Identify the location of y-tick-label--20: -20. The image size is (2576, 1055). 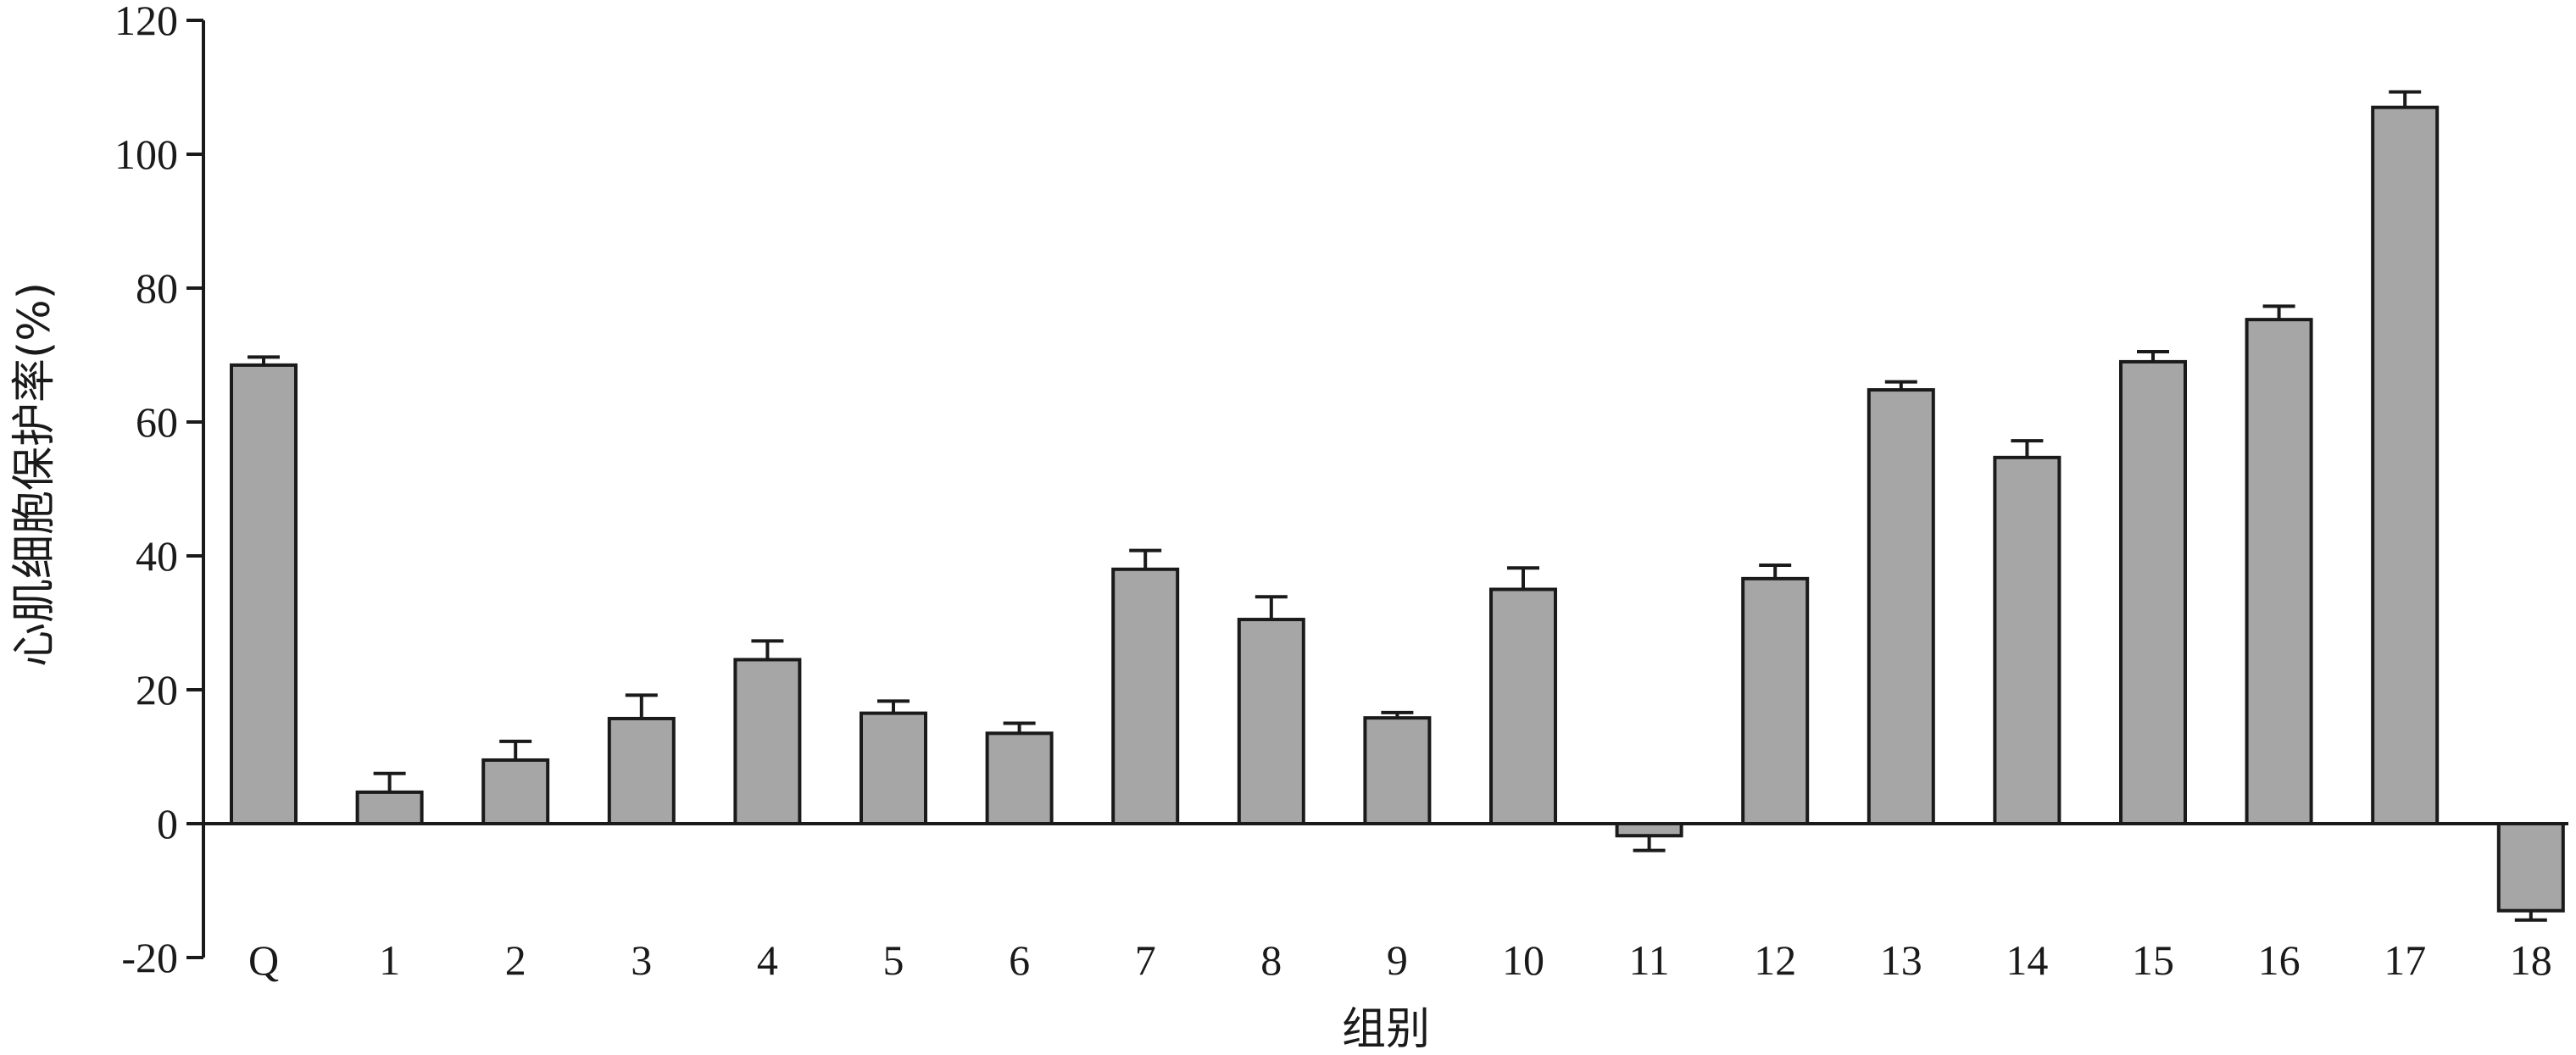
(149, 958).